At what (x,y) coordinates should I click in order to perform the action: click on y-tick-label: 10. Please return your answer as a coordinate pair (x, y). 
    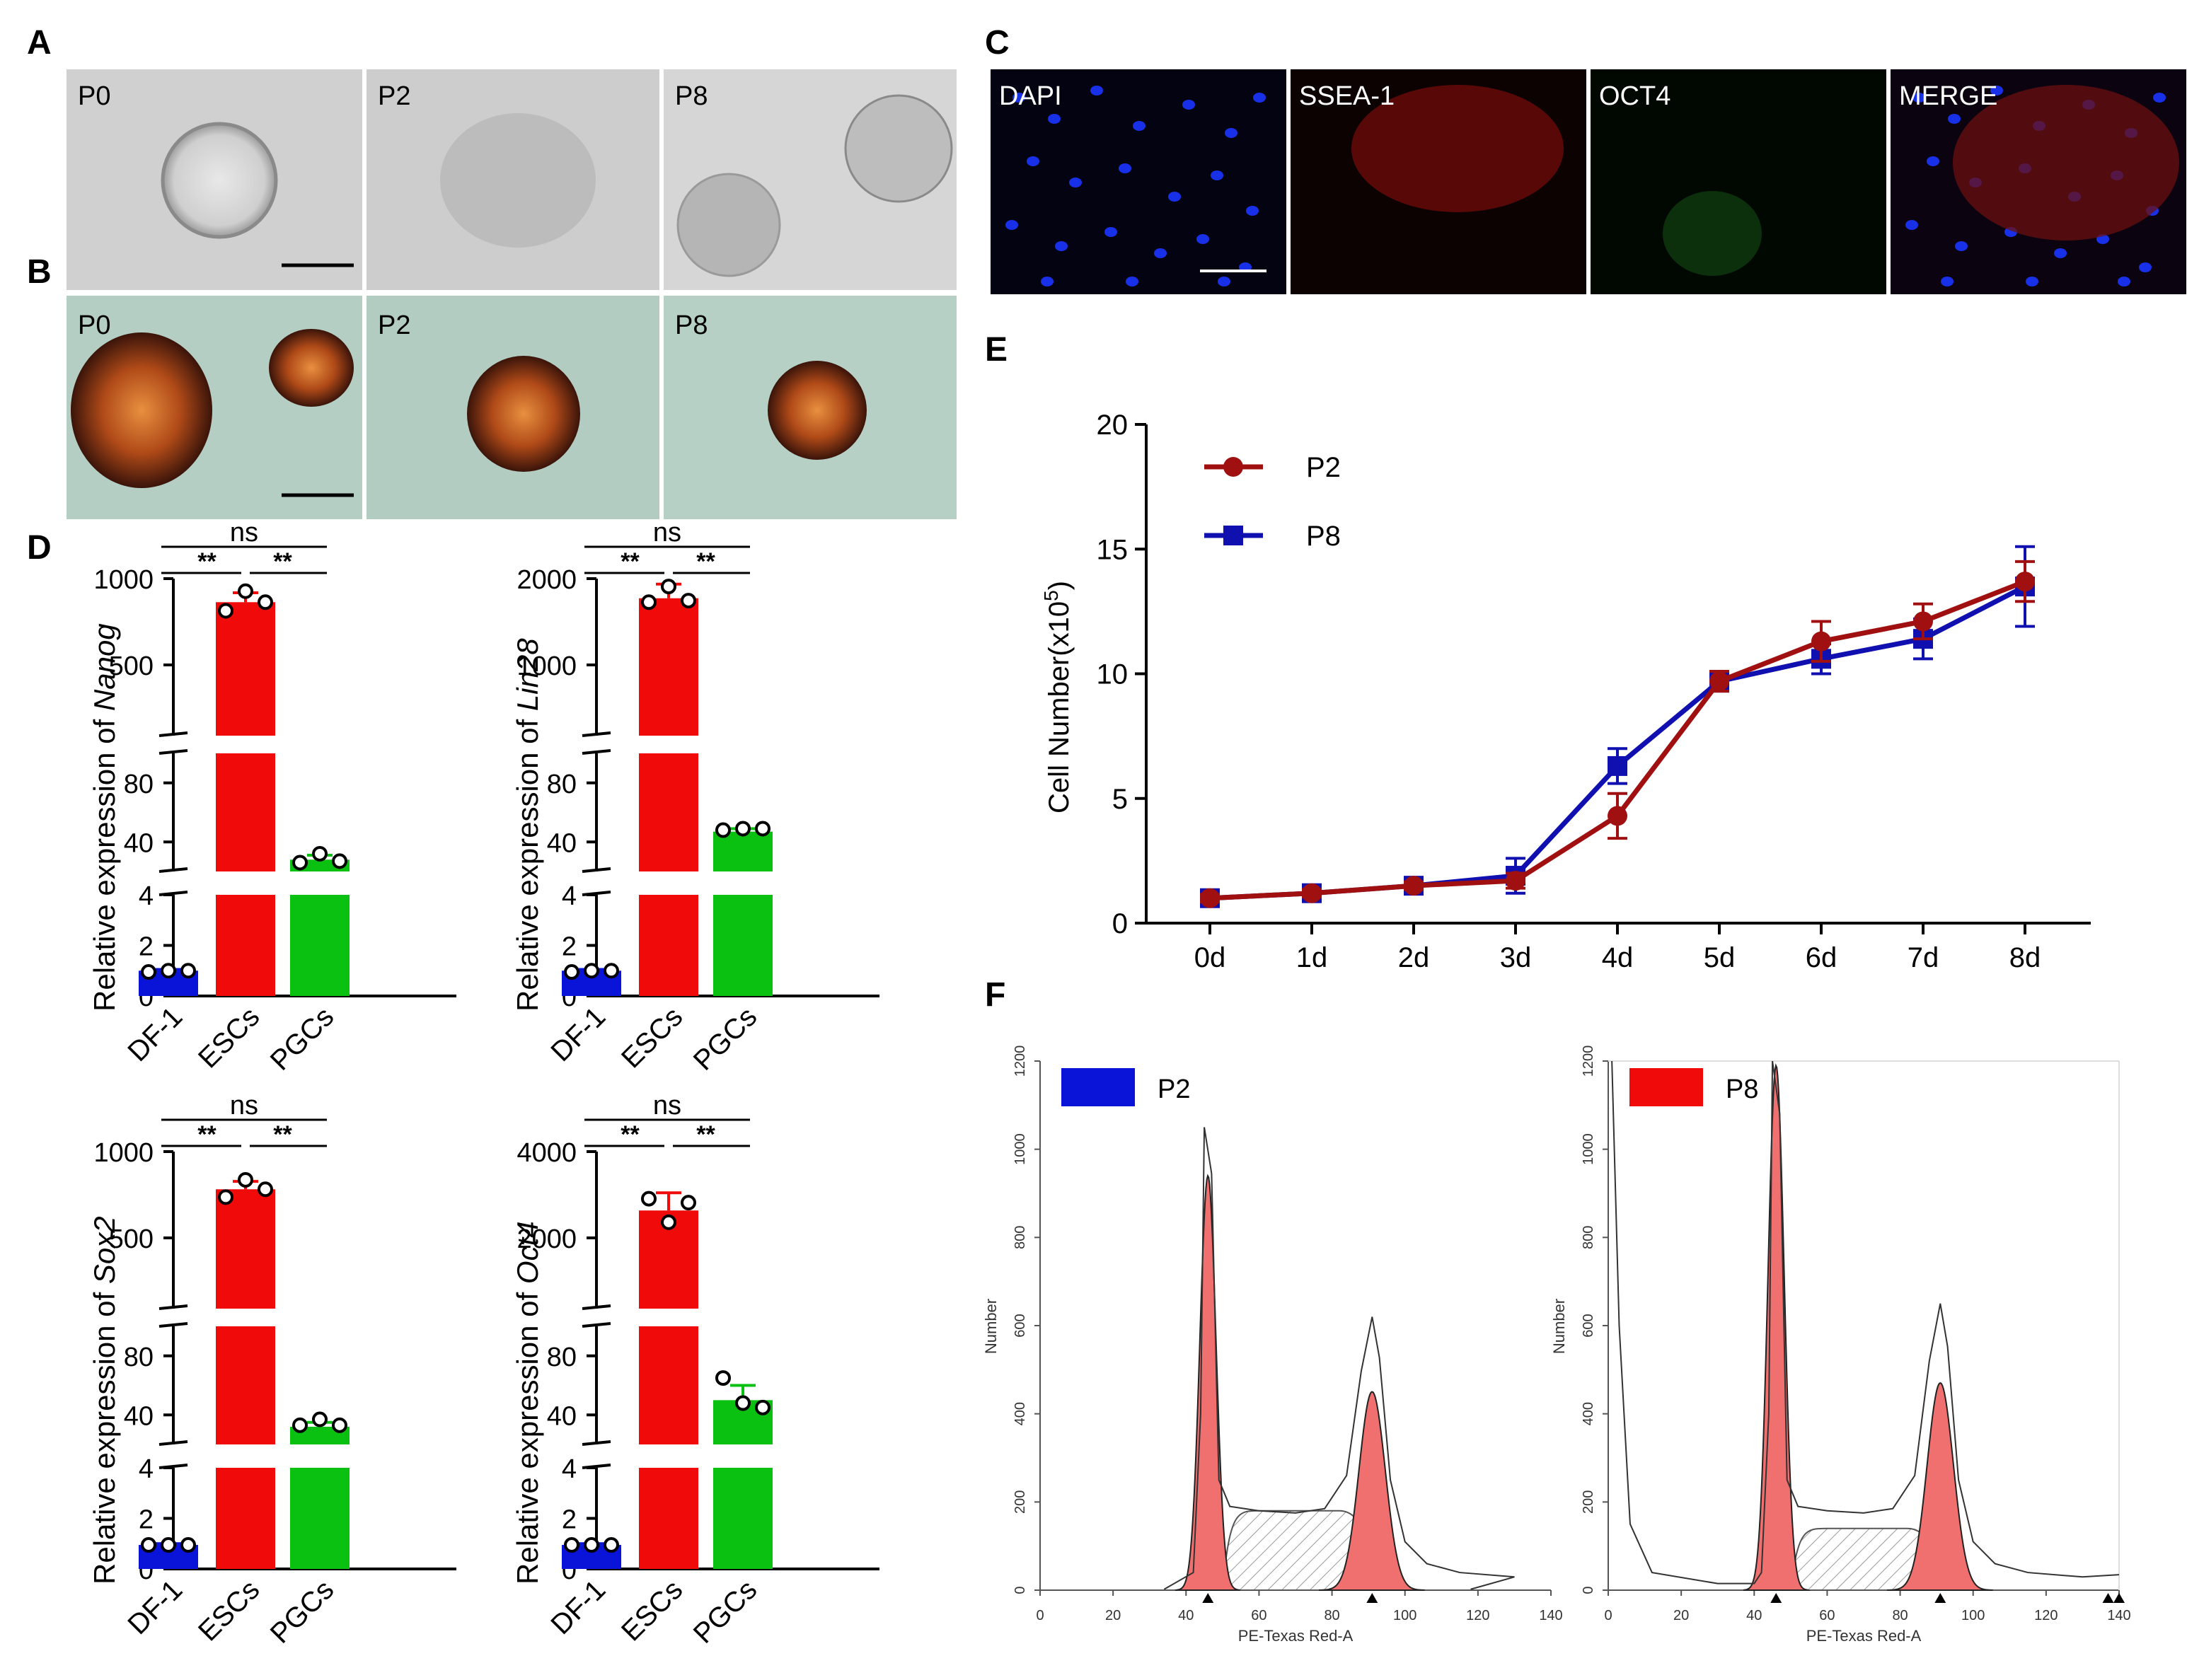
    Looking at the image, I should click on (1113, 674).